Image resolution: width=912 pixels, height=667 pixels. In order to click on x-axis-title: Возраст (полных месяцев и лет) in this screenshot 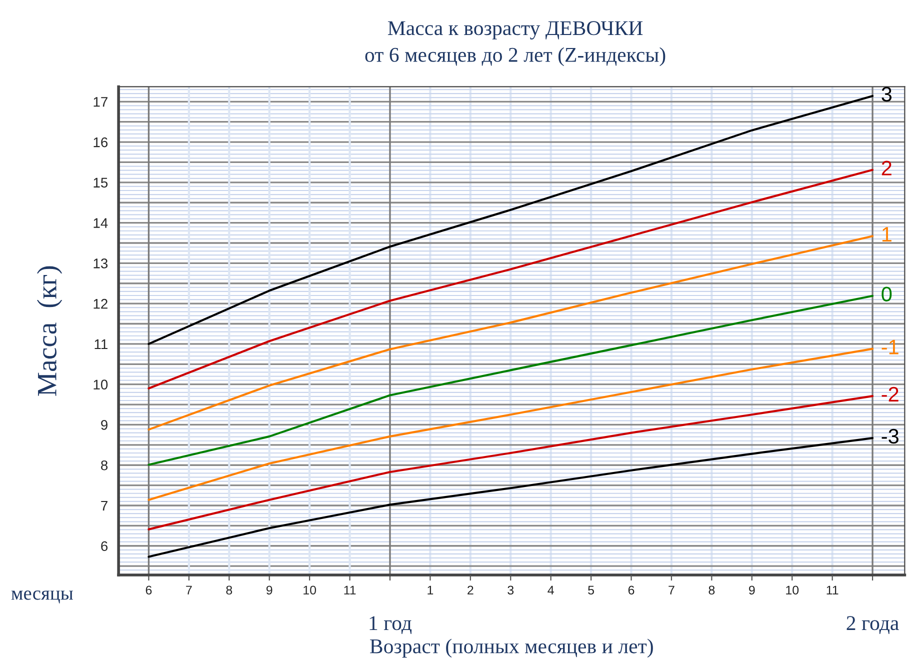, I will do `click(511, 648)`.